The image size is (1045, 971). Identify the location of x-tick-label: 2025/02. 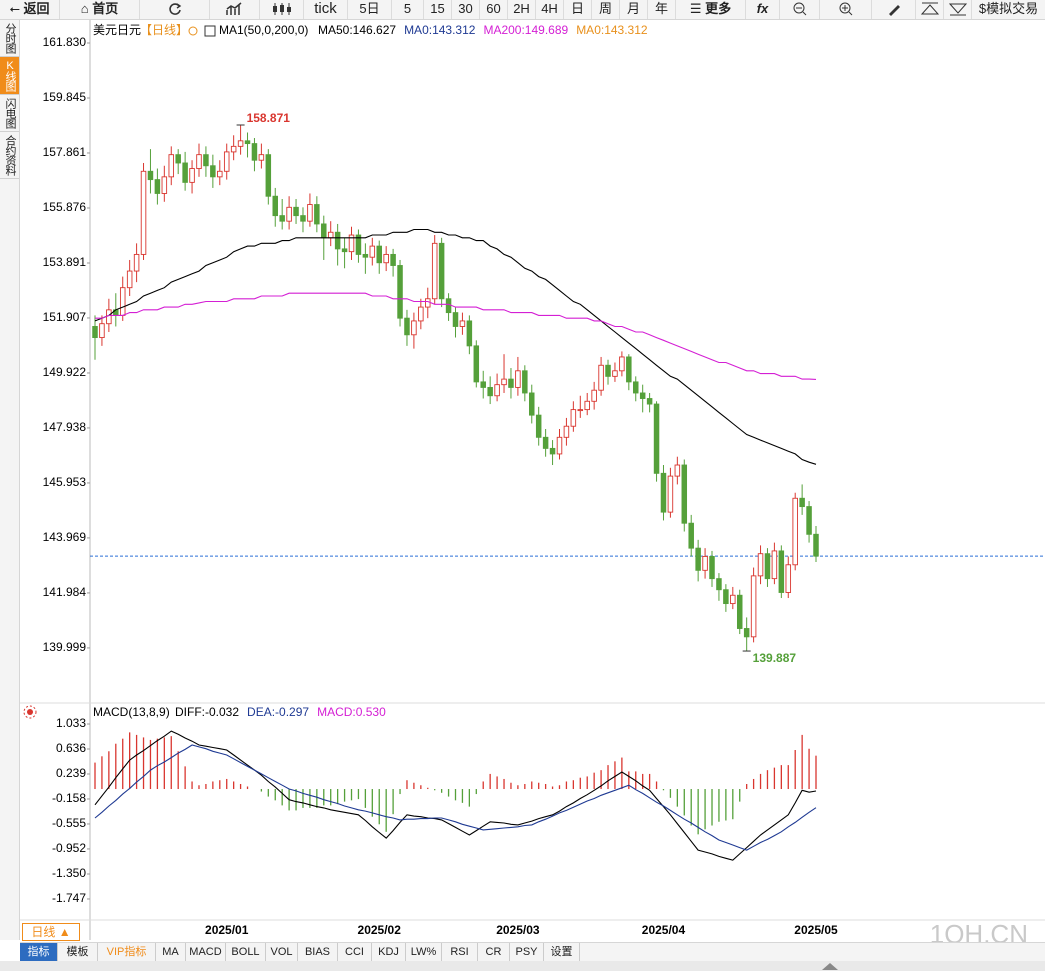
(380, 930).